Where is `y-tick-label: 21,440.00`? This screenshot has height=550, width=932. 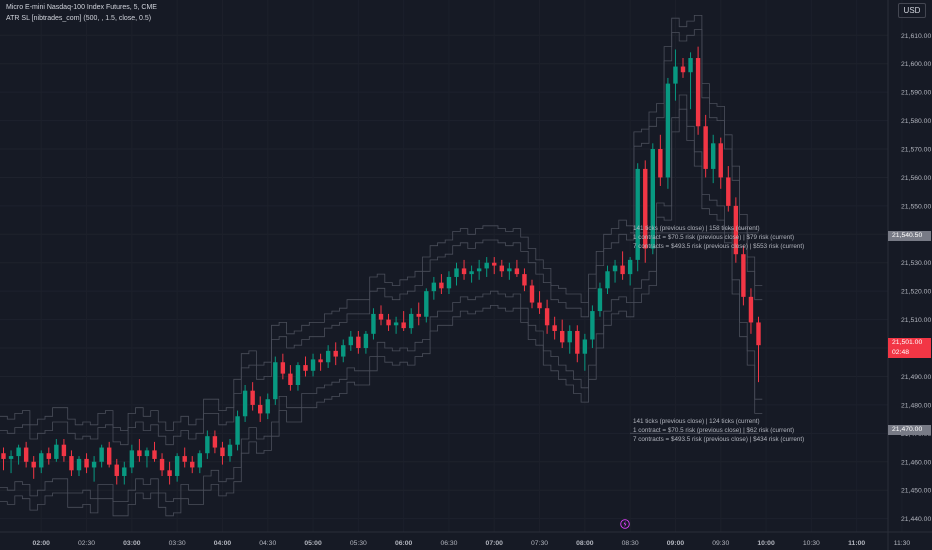 y-tick-label: 21,440.00 is located at coordinates (916, 519).